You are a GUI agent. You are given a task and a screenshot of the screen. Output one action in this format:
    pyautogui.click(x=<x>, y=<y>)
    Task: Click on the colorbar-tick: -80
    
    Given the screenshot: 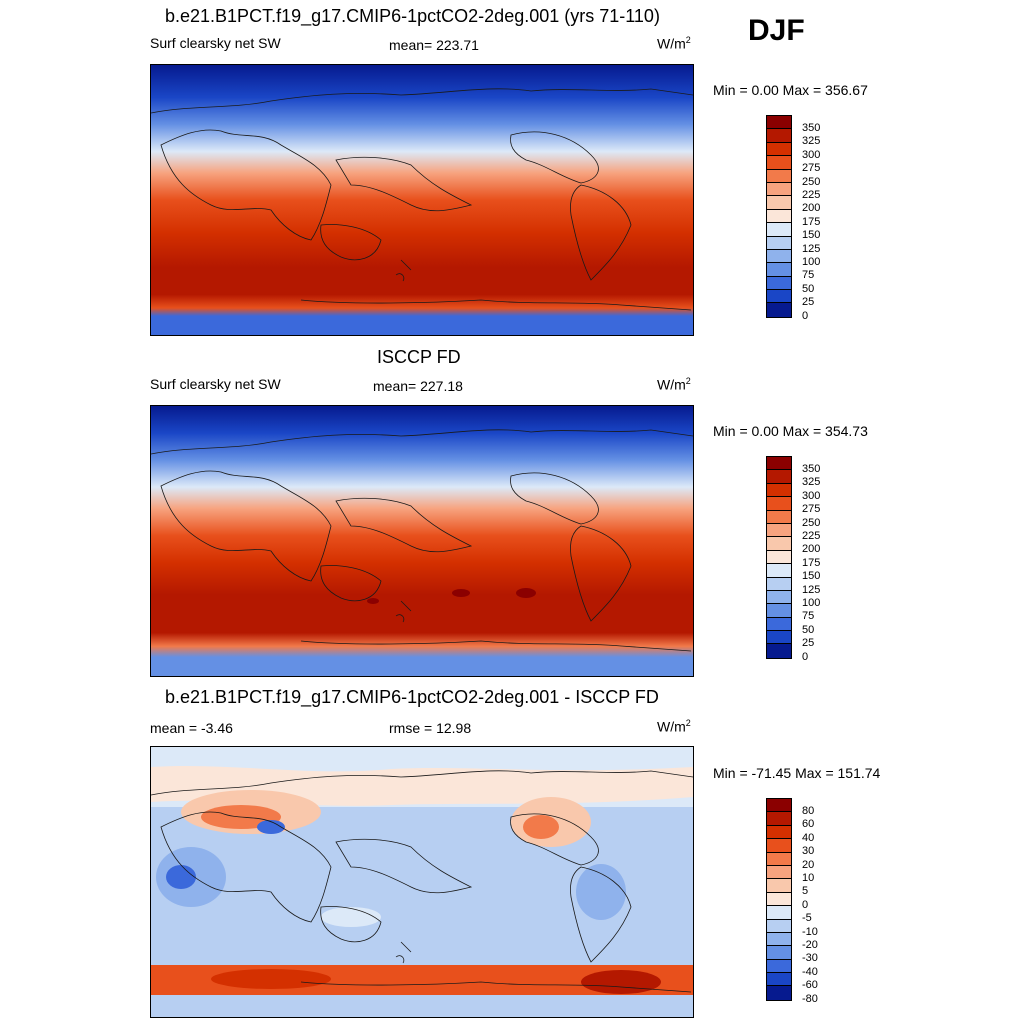 What is the action you would take?
    pyautogui.click(x=810, y=998)
    